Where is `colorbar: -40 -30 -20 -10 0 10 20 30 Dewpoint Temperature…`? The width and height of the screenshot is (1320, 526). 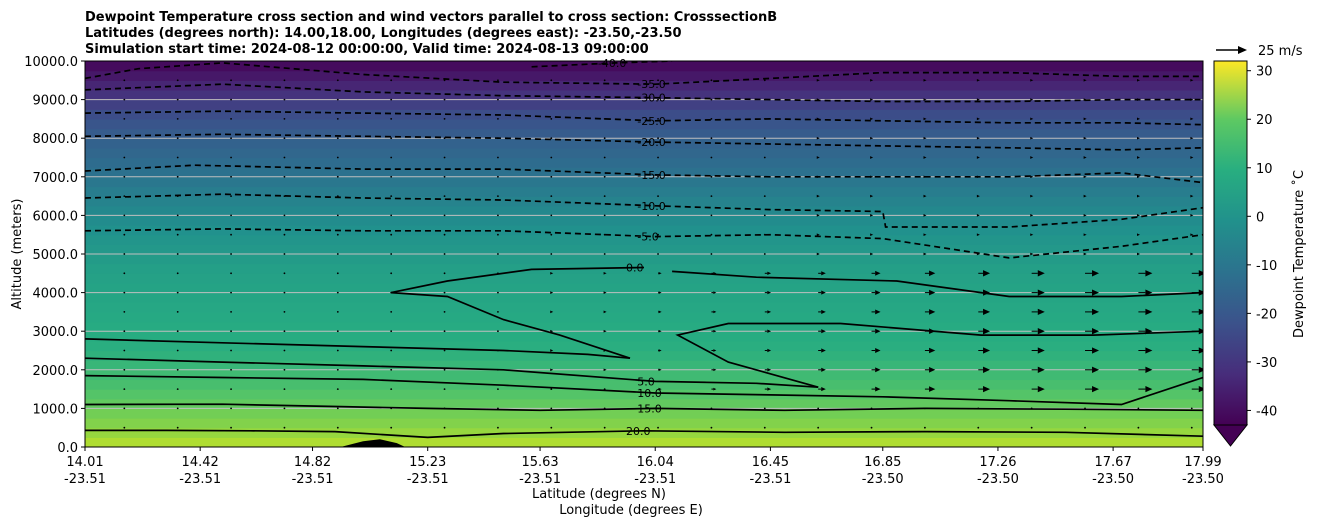
colorbar: -40 -30 -20 -10 0 10 20 30 Dewpoint Temperature… is located at coordinates (1259, 253).